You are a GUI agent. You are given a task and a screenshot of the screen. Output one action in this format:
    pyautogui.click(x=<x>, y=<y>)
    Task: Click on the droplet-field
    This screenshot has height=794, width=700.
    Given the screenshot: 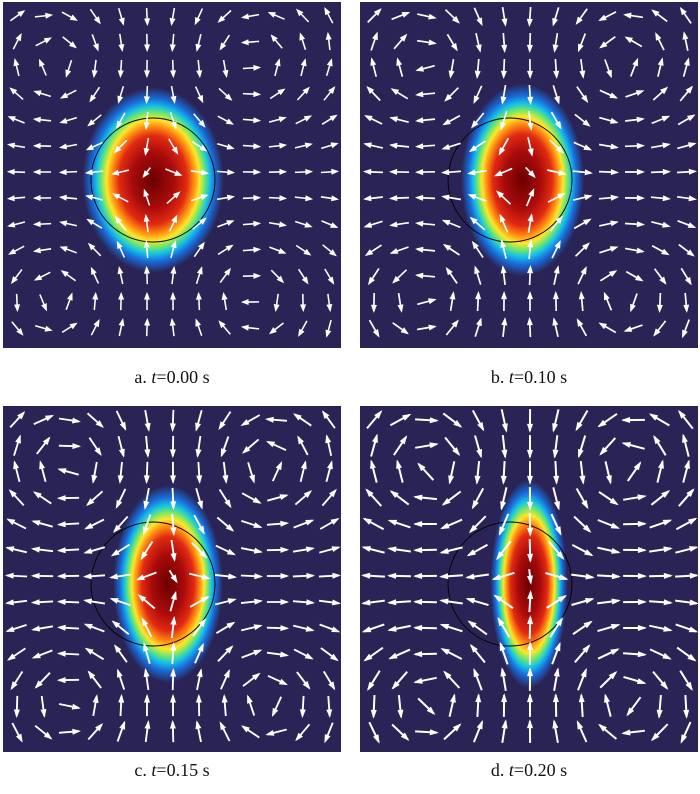 What is the action you would take?
    pyautogui.click(x=153, y=180)
    